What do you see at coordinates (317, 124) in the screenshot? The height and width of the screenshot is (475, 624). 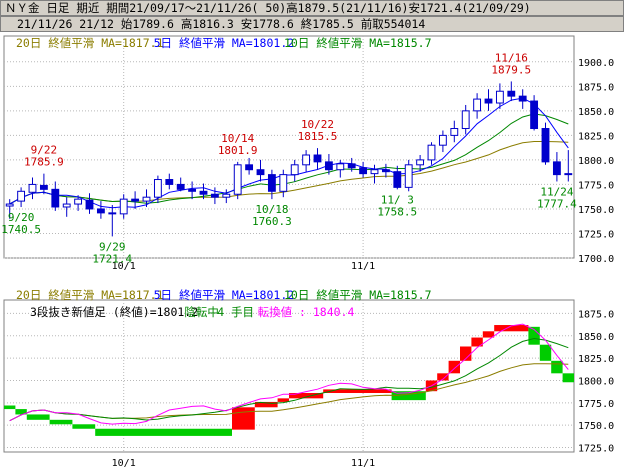 I see `annotation-date: 10/22` at bounding box center [317, 124].